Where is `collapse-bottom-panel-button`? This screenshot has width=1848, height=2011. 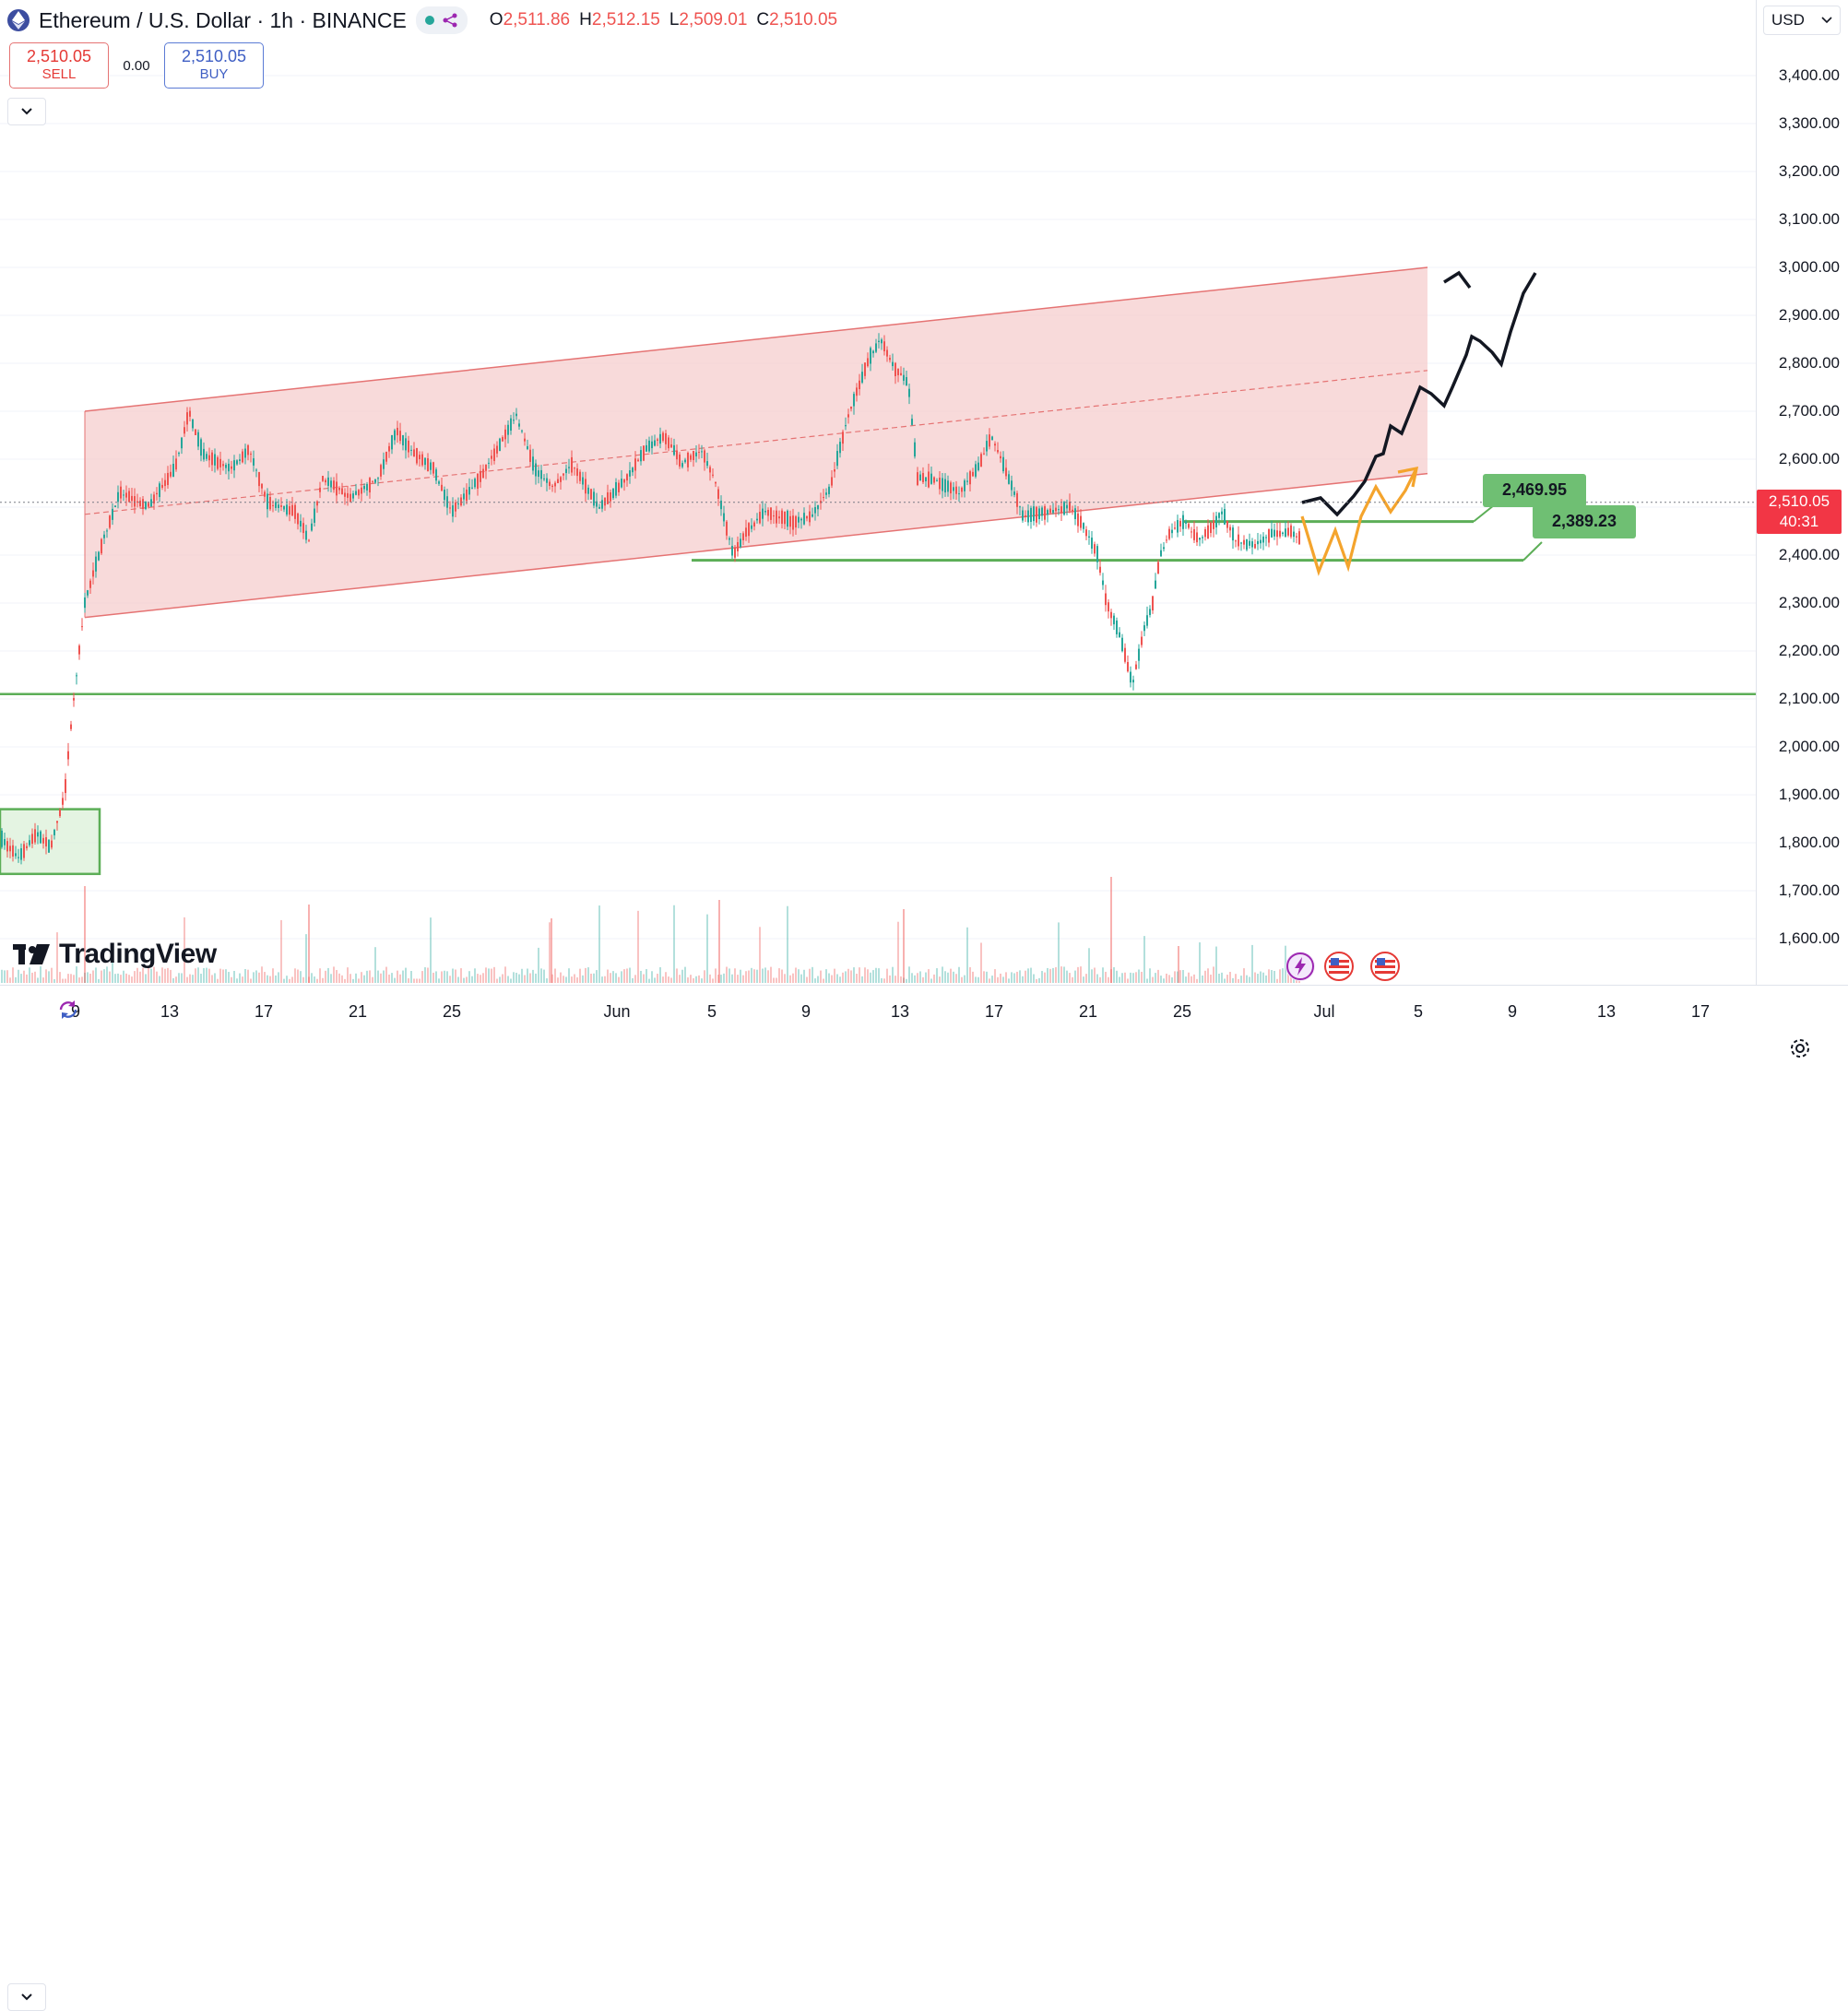 collapse-bottom-panel-button is located at coordinates (27, 1997).